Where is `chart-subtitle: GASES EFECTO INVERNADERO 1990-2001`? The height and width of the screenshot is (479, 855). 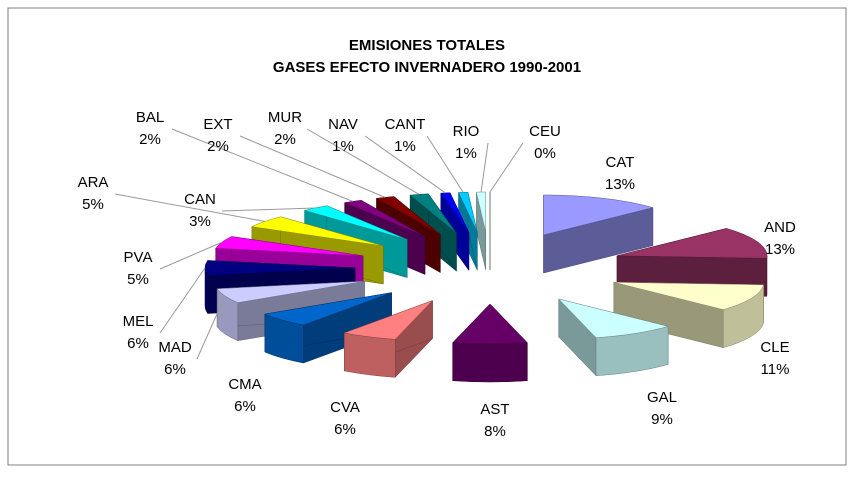 chart-subtitle: GASES EFECTO INVERNADERO 1990-2001 is located at coordinates (427, 67).